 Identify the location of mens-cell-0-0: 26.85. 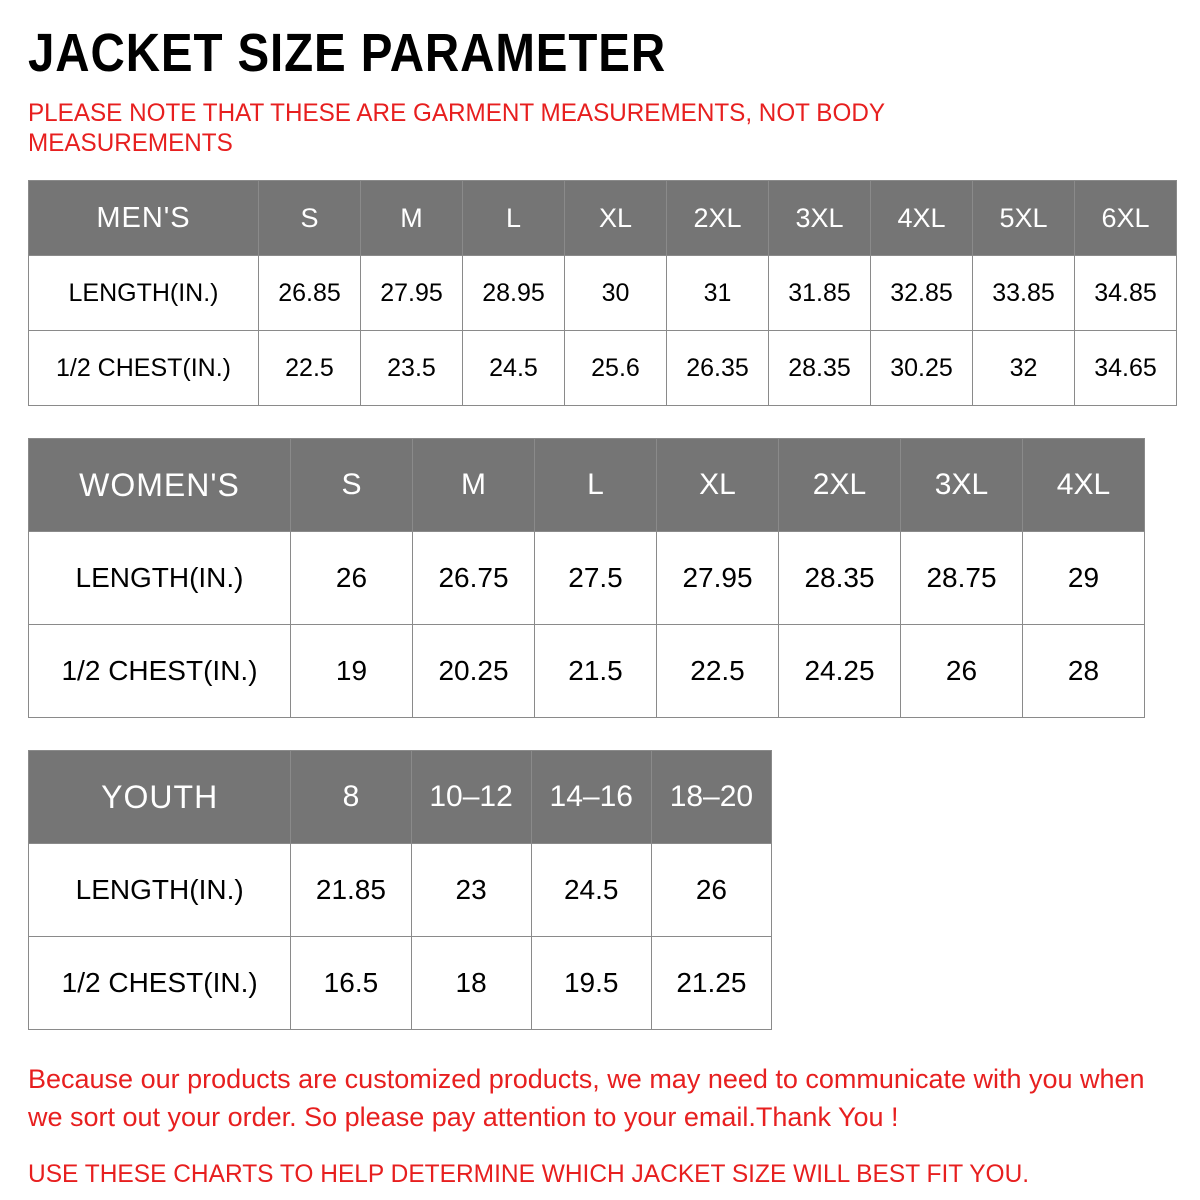
(309, 293).